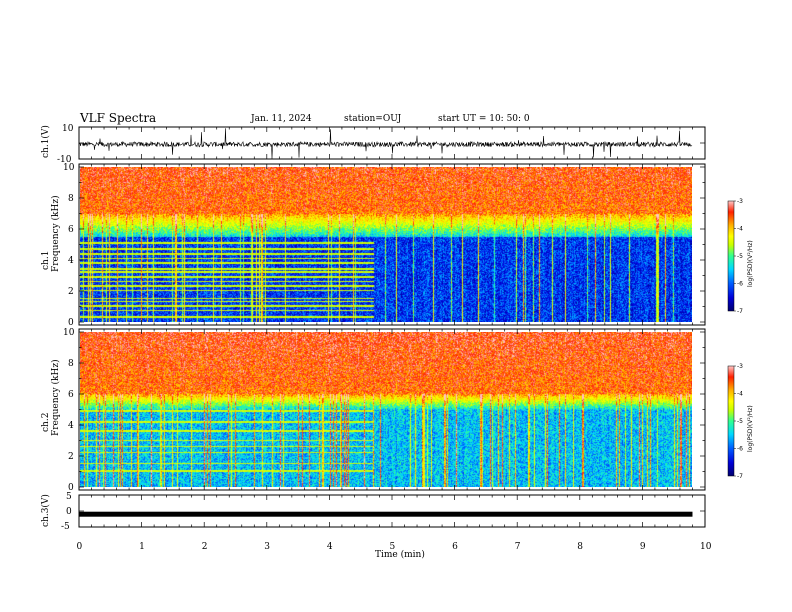 The width and height of the screenshot is (792, 612). Describe the element at coordinates (281, 119) in the screenshot. I see `date-label: Jan. 11, 2024` at that location.